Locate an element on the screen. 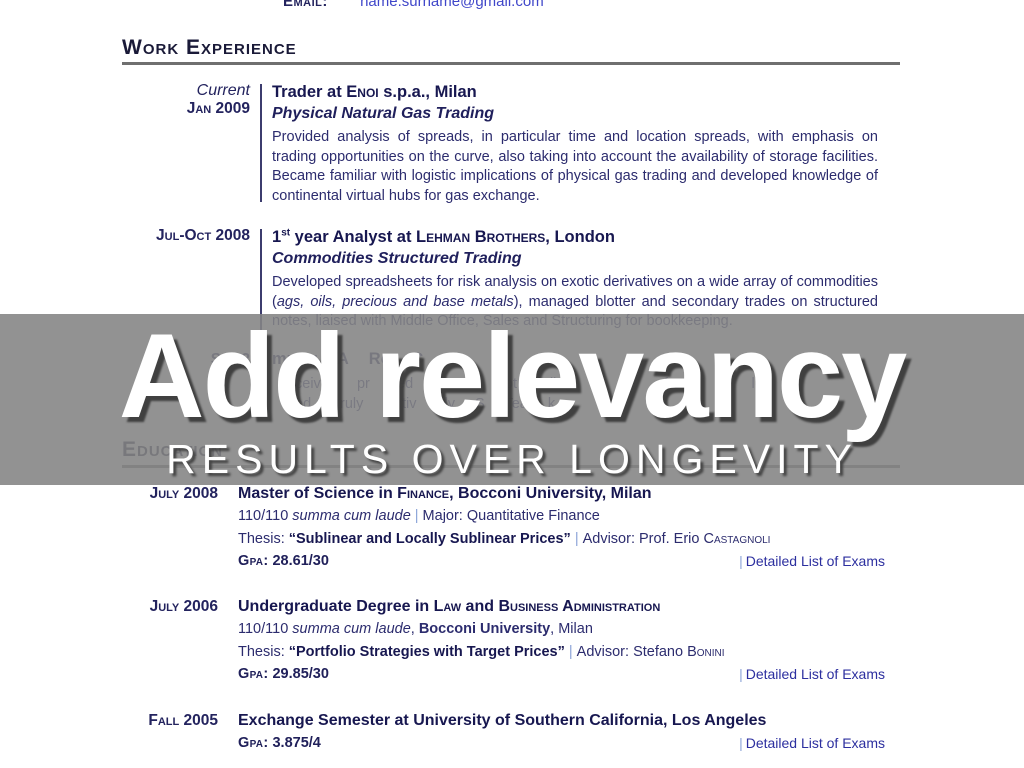 The height and width of the screenshot is (768, 1024). education-entry-2-gpa: Gpa: 29.85/30 is located at coordinates (283, 674).